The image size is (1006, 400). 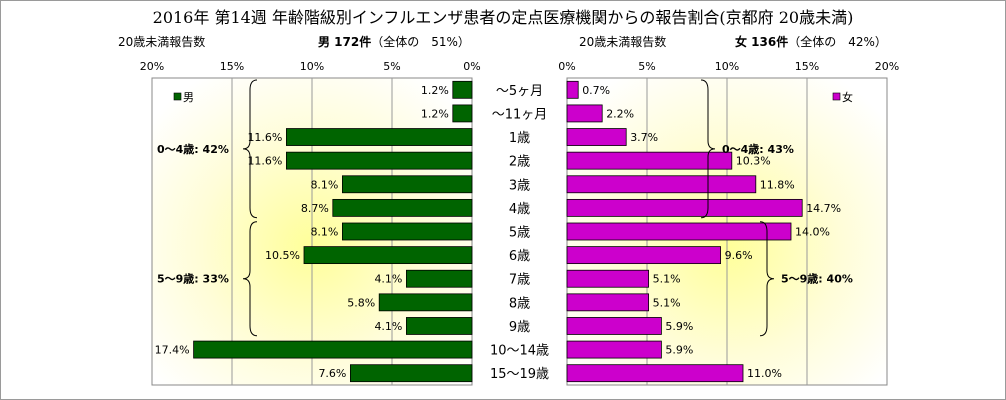 I want to click on female-summary: 女 136件（全体の 42%）, so click(x=811, y=41).